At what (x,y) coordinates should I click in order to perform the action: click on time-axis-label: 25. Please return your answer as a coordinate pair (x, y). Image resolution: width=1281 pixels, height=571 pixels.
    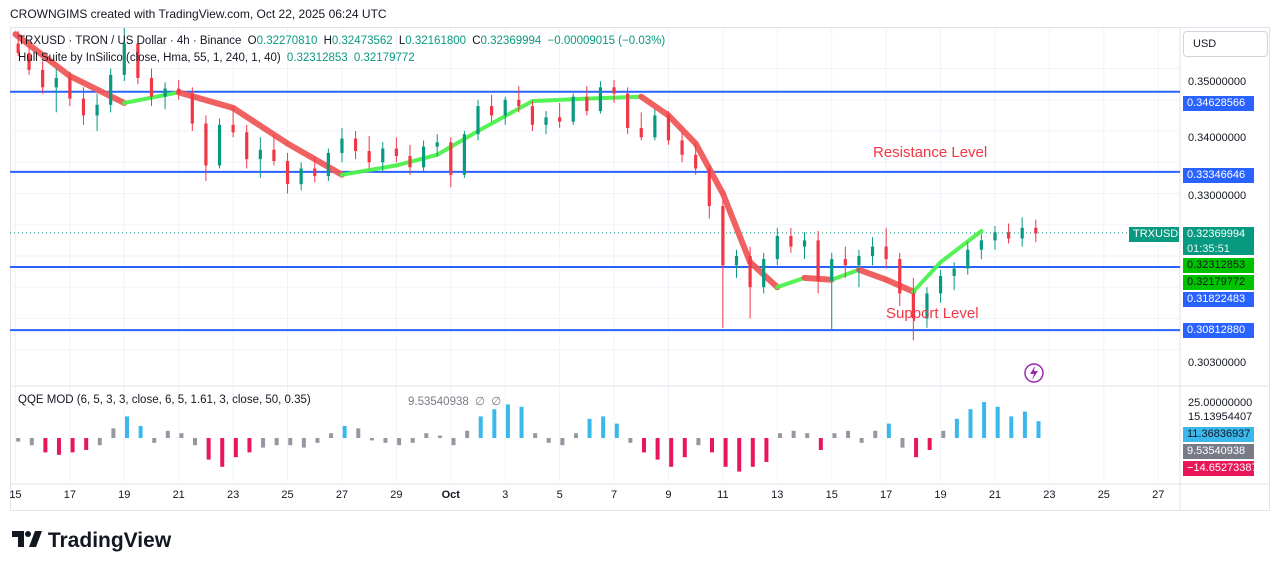
    Looking at the image, I should click on (1103, 495).